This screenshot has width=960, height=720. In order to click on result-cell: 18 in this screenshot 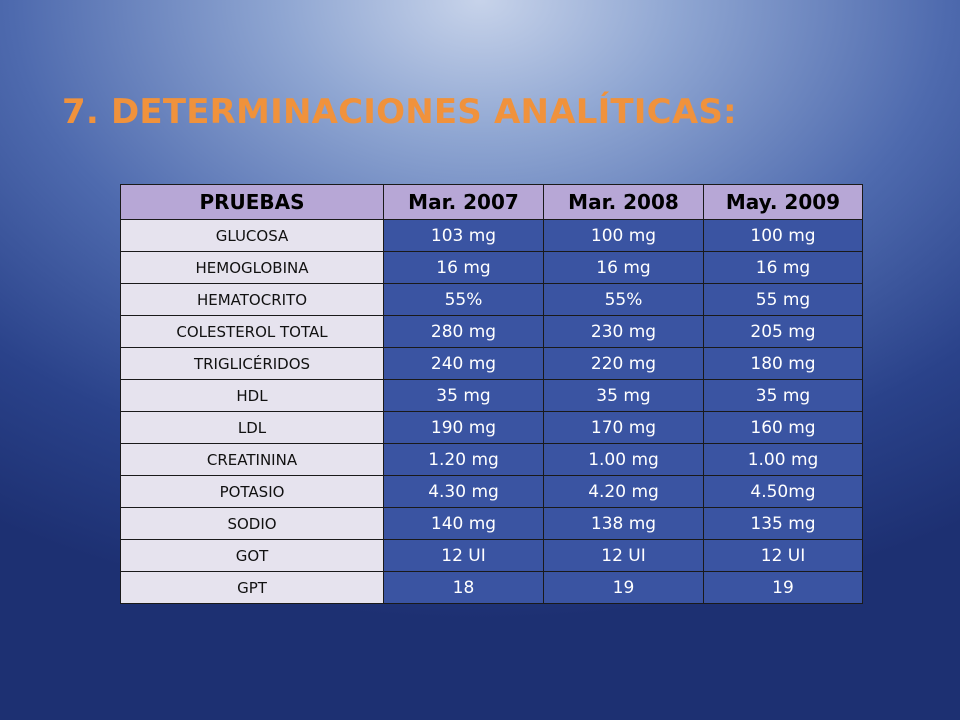, I will do `click(463, 587)`.